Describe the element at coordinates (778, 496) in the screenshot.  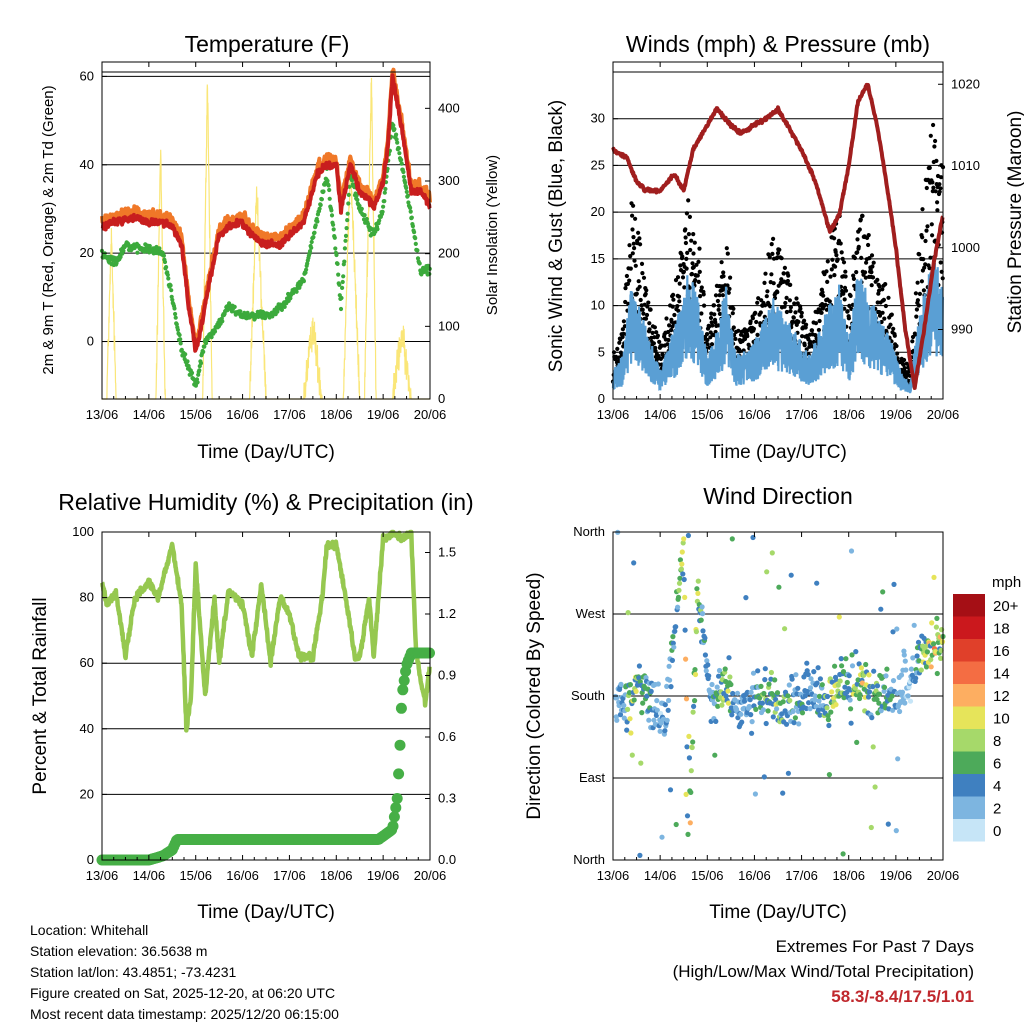
I see `direction-title: Wind Direction` at that location.